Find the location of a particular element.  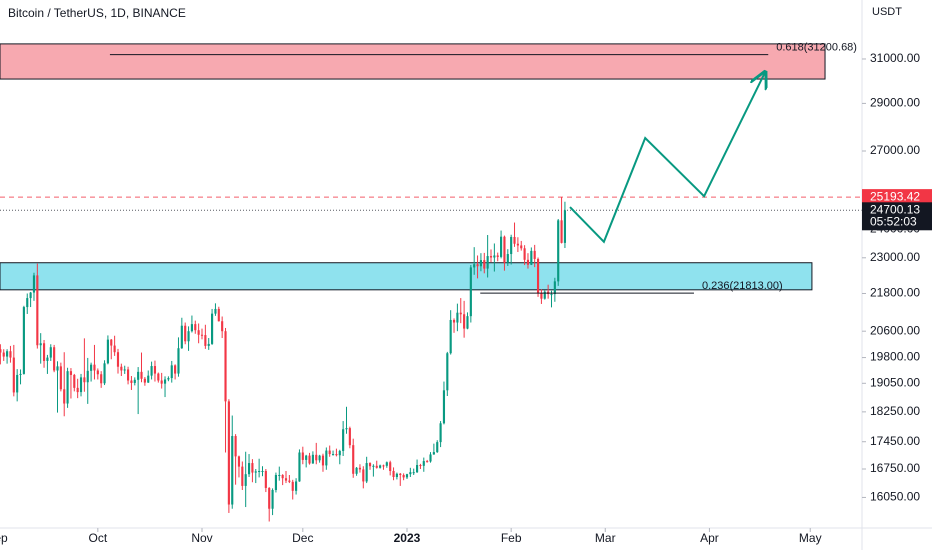

price-label: 25193.42 is located at coordinates (895, 196).